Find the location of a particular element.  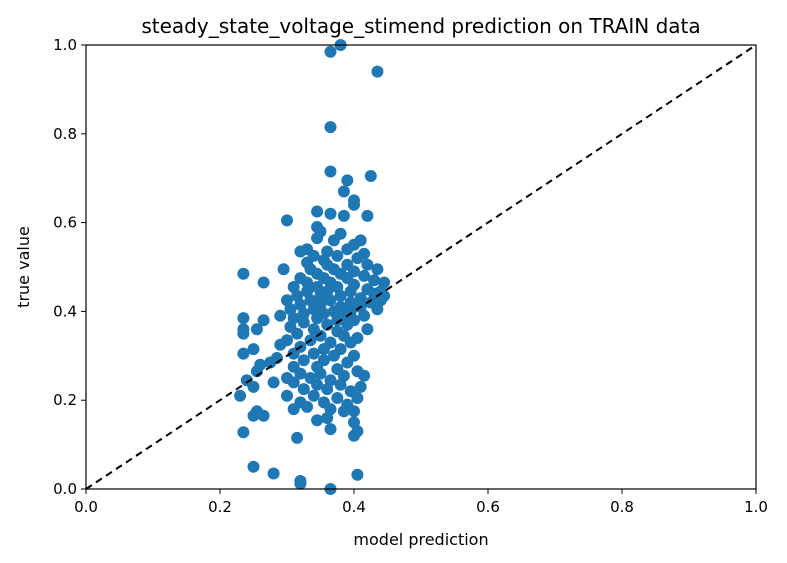

y-tick-label: 0.8 is located at coordinates (65, 134).